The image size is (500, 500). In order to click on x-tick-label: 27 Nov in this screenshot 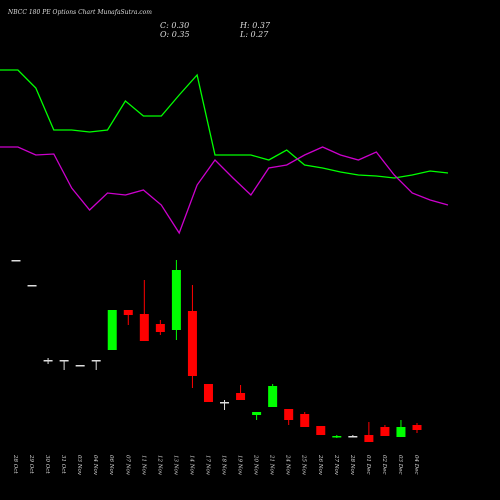, I will do `click(336, 465)`.